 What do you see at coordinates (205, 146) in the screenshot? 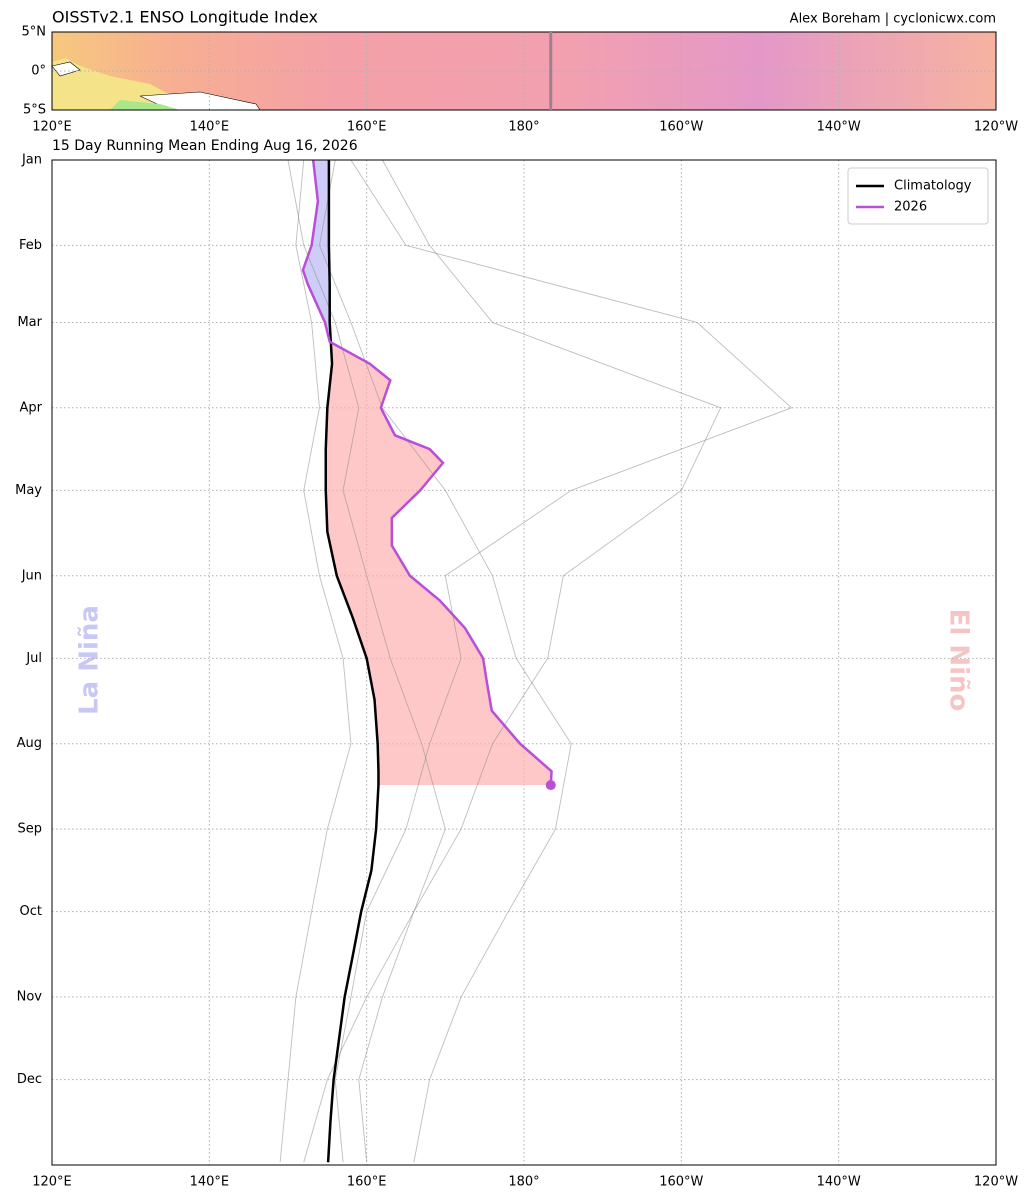
I see `subtitle: 15 Day Running Mean Ending Aug 16, 2026` at bounding box center [205, 146].